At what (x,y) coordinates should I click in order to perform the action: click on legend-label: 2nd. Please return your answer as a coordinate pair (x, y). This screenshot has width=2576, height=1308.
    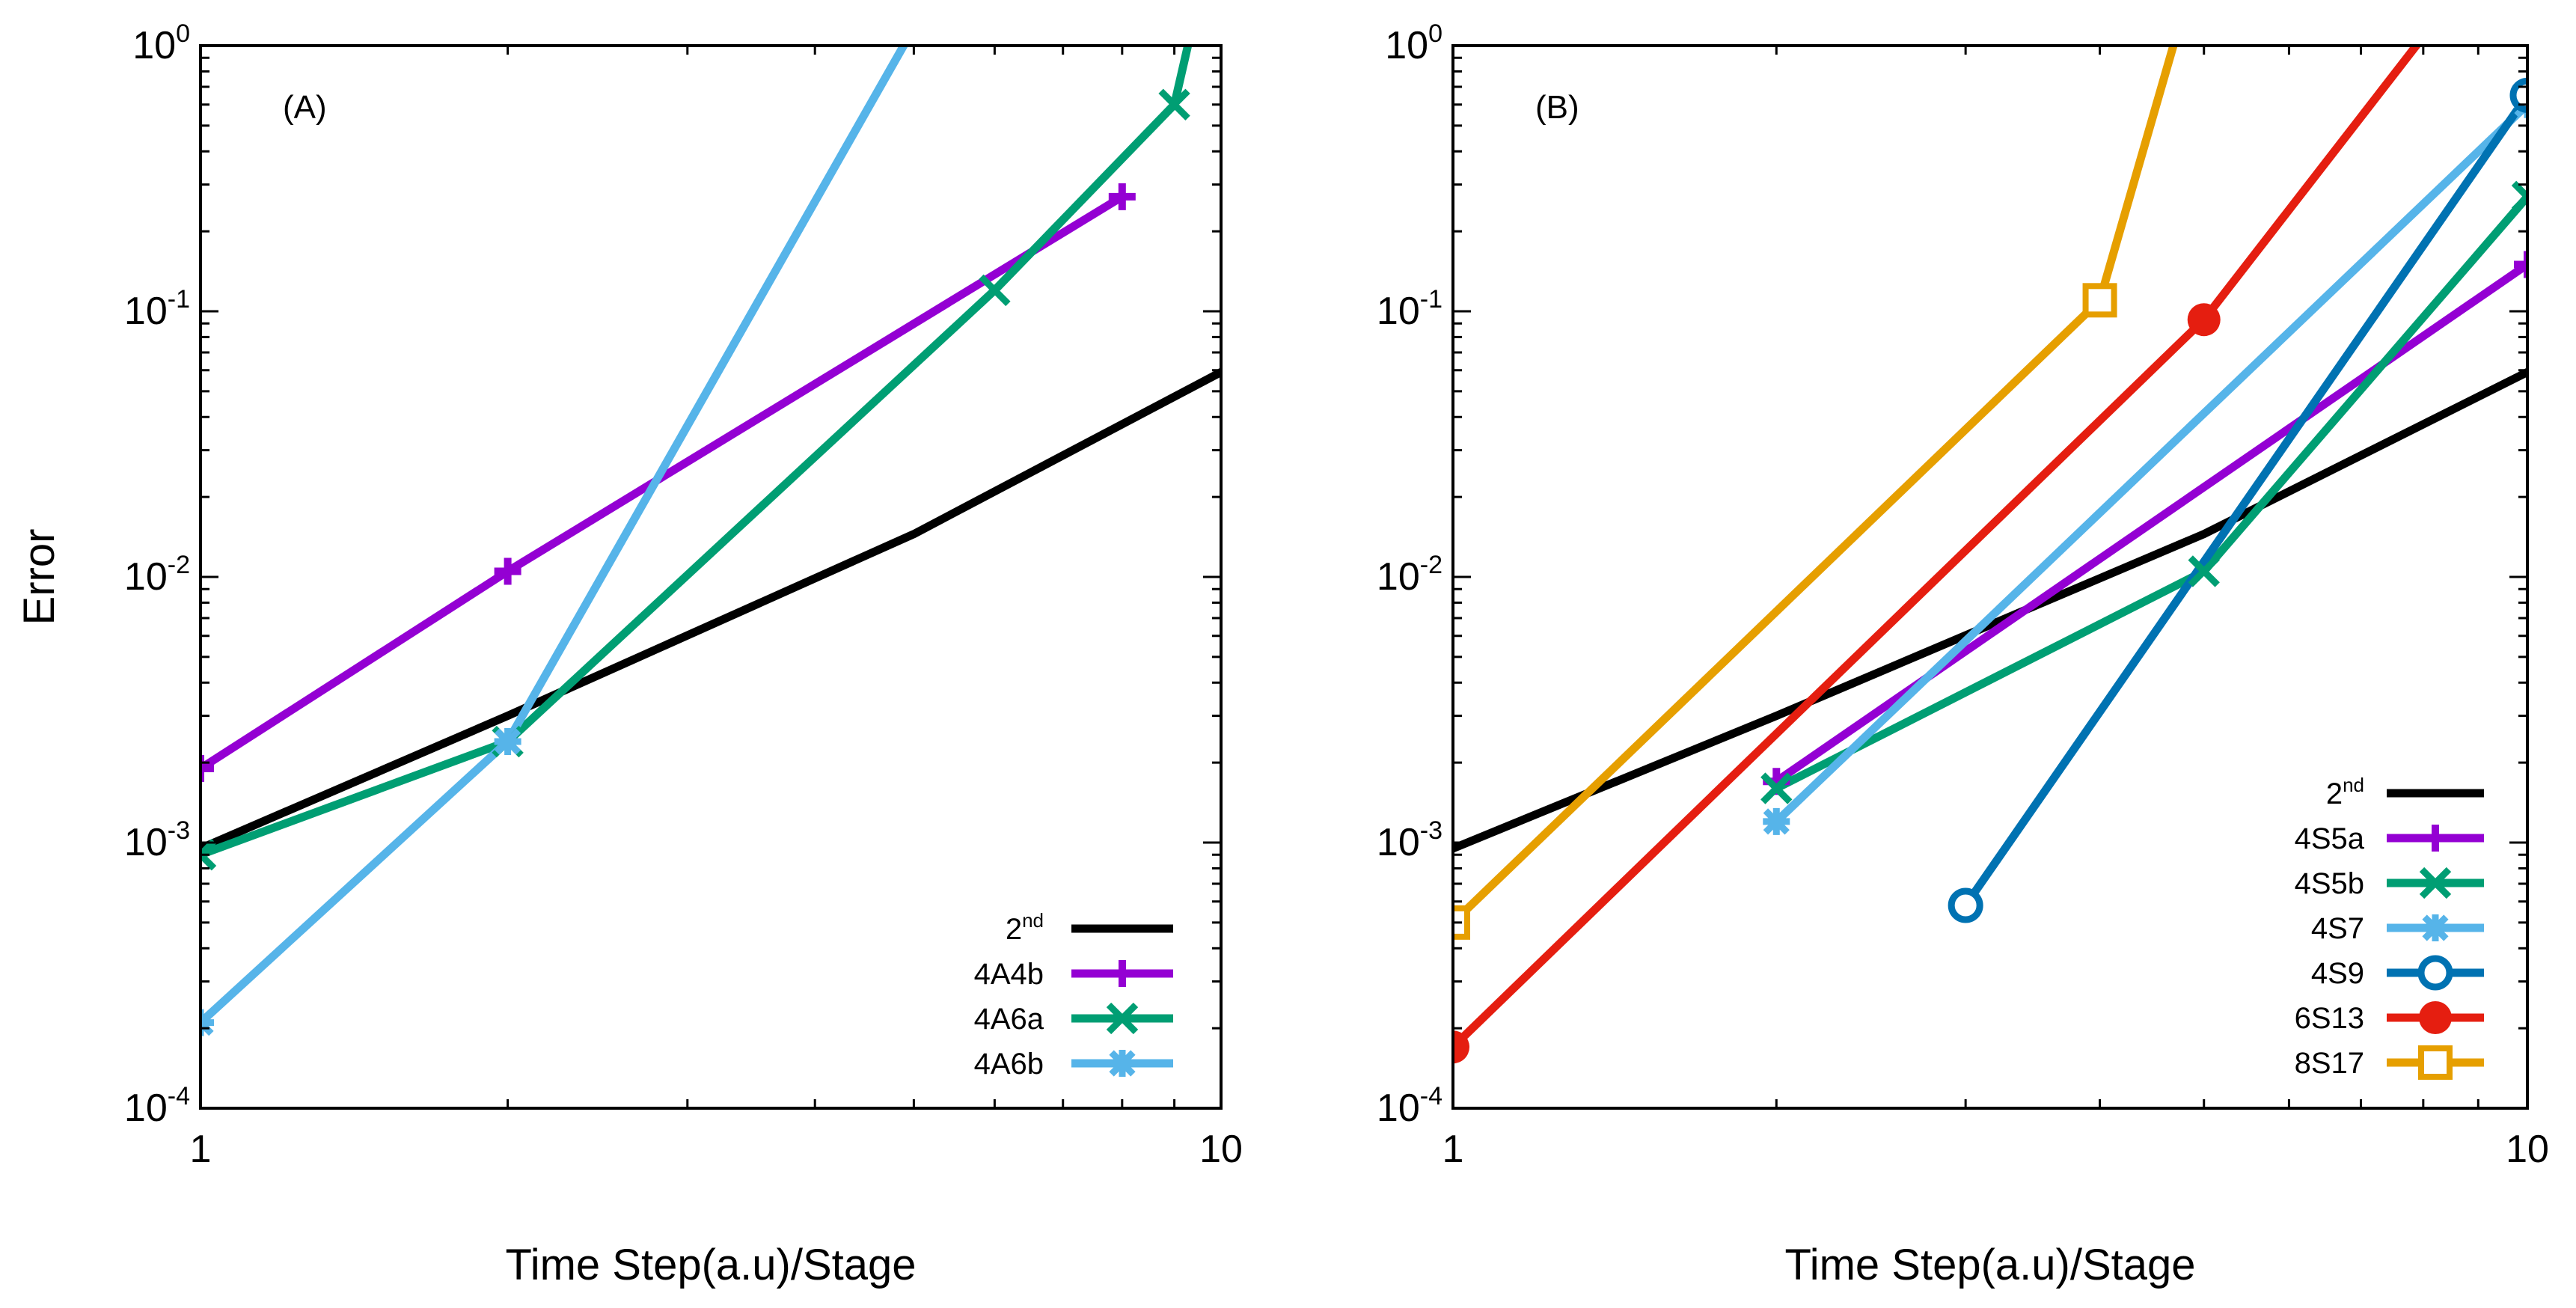
    Looking at the image, I should click on (2345, 792).